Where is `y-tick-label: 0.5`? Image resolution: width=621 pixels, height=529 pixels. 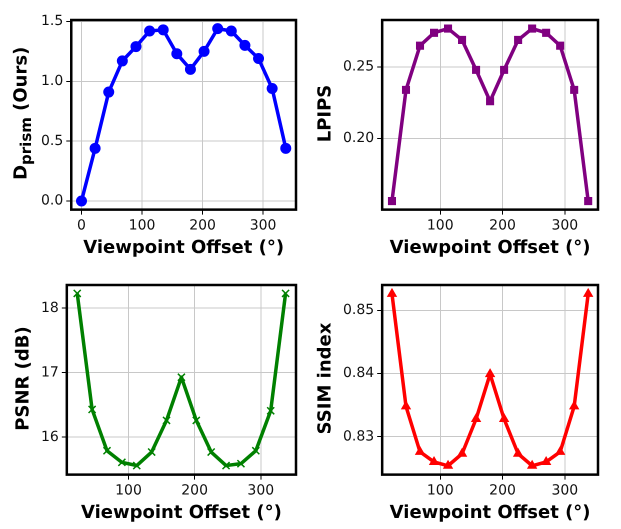
y-tick-label: 0.5 is located at coordinates (52, 140).